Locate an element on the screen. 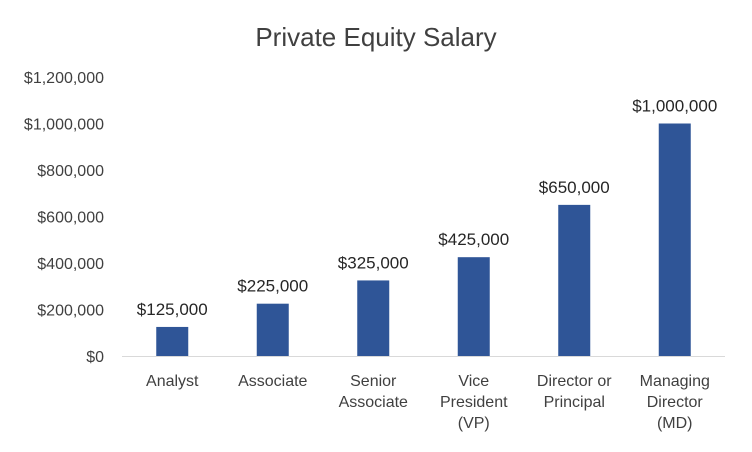  x-tick-label: Director or Principal is located at coordinates (574, 392).